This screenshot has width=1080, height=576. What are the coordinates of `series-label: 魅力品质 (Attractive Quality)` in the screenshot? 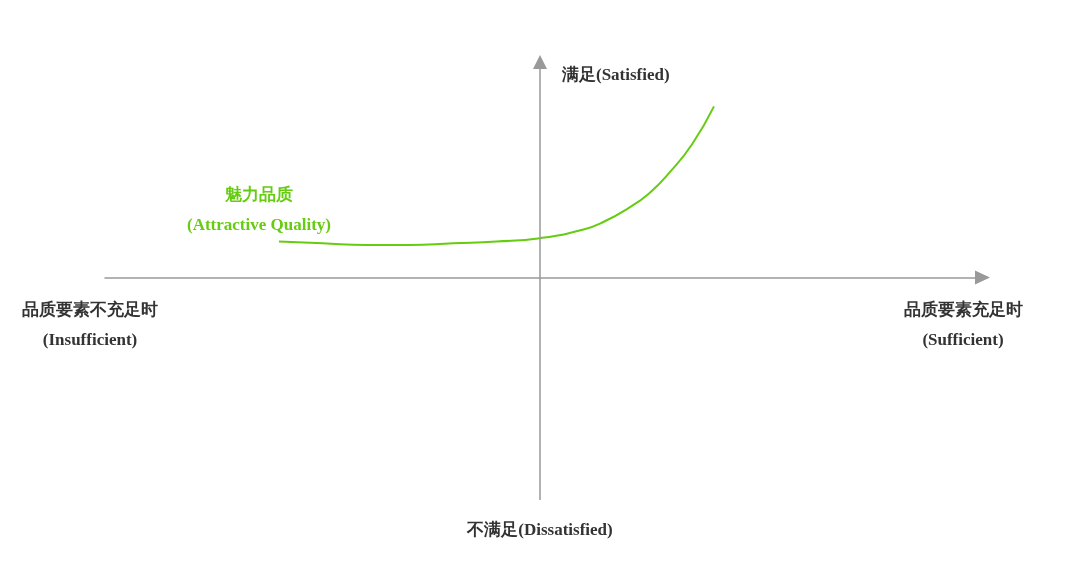 It's located at (259, 210).